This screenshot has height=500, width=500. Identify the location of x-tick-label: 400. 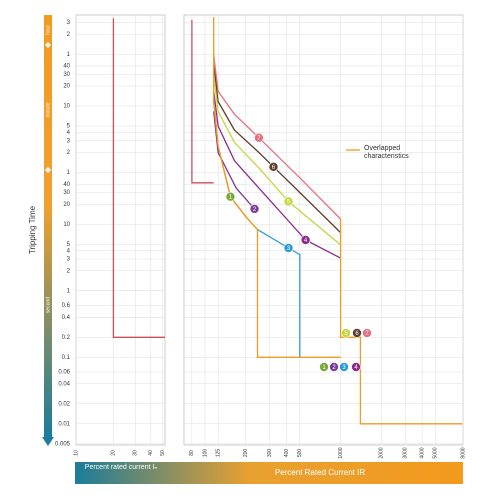
(287, 453).